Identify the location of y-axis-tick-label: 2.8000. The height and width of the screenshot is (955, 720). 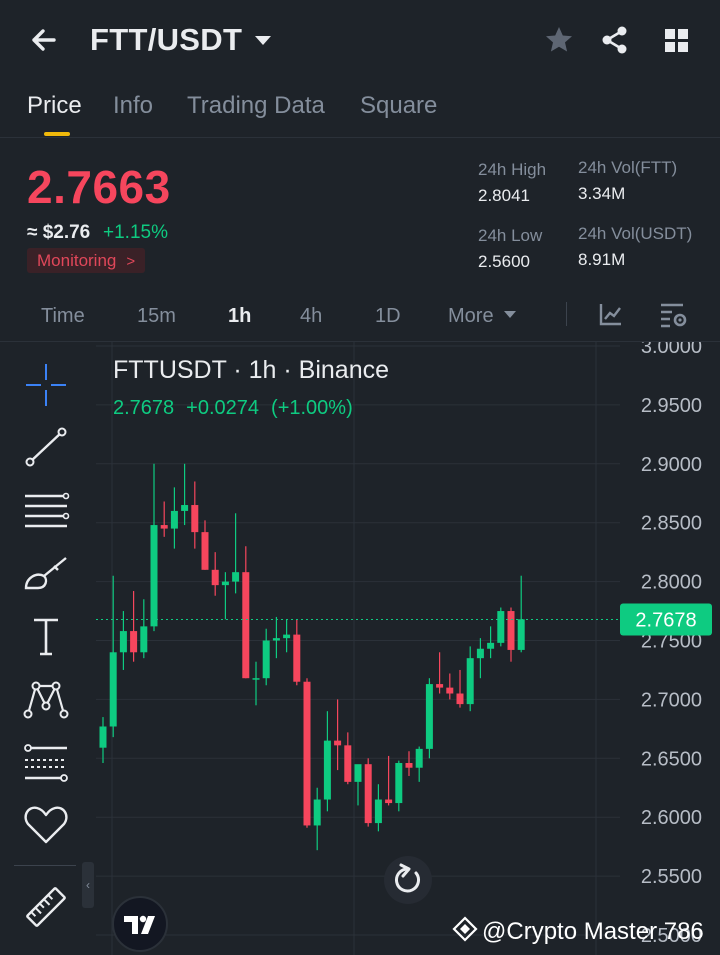
(671, 583).